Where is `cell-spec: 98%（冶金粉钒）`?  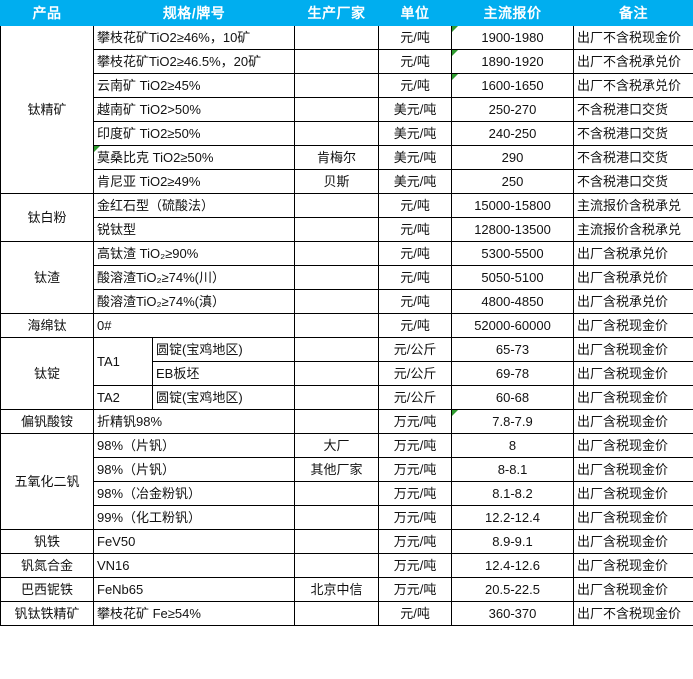
cell-spec: 98%（冶金粉钒） is located at coordinates (194, 493).